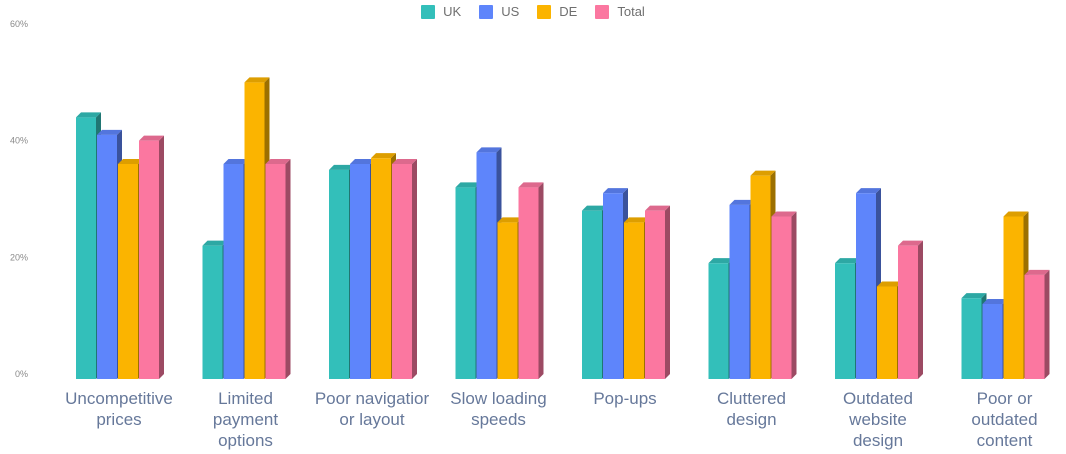  I want to click on legend-item-uk: UK, so click(441, 11).